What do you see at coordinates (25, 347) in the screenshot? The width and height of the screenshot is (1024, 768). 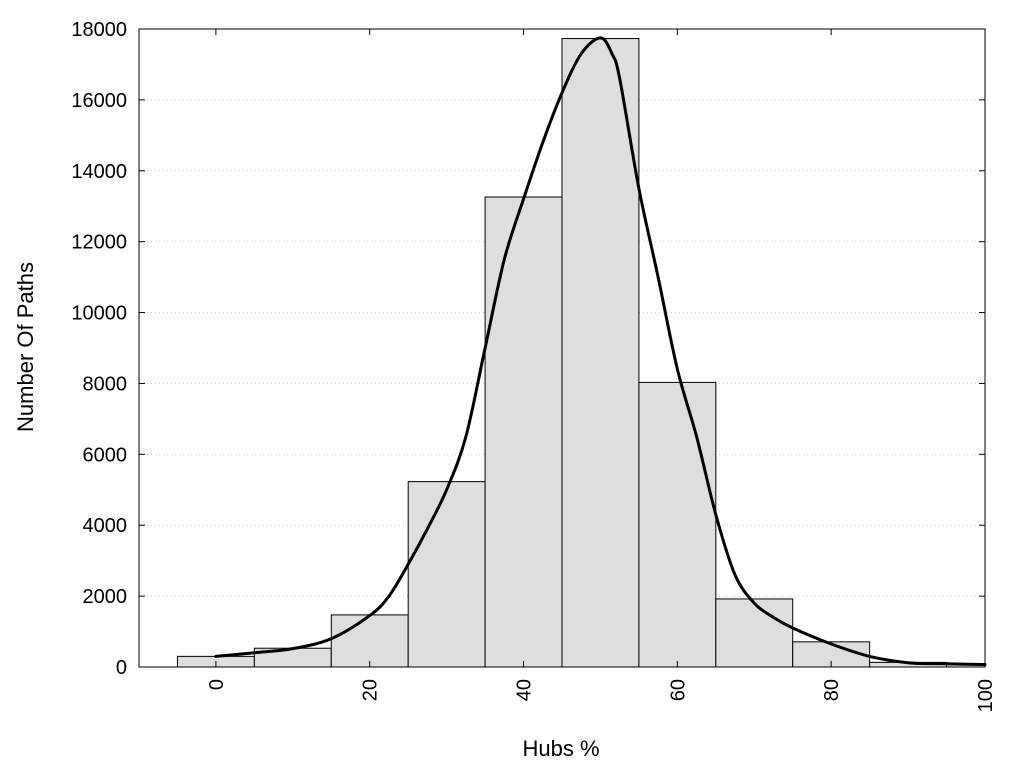 I see `y-axis-label: Number Of Paths` at bounding box center [25, 347].